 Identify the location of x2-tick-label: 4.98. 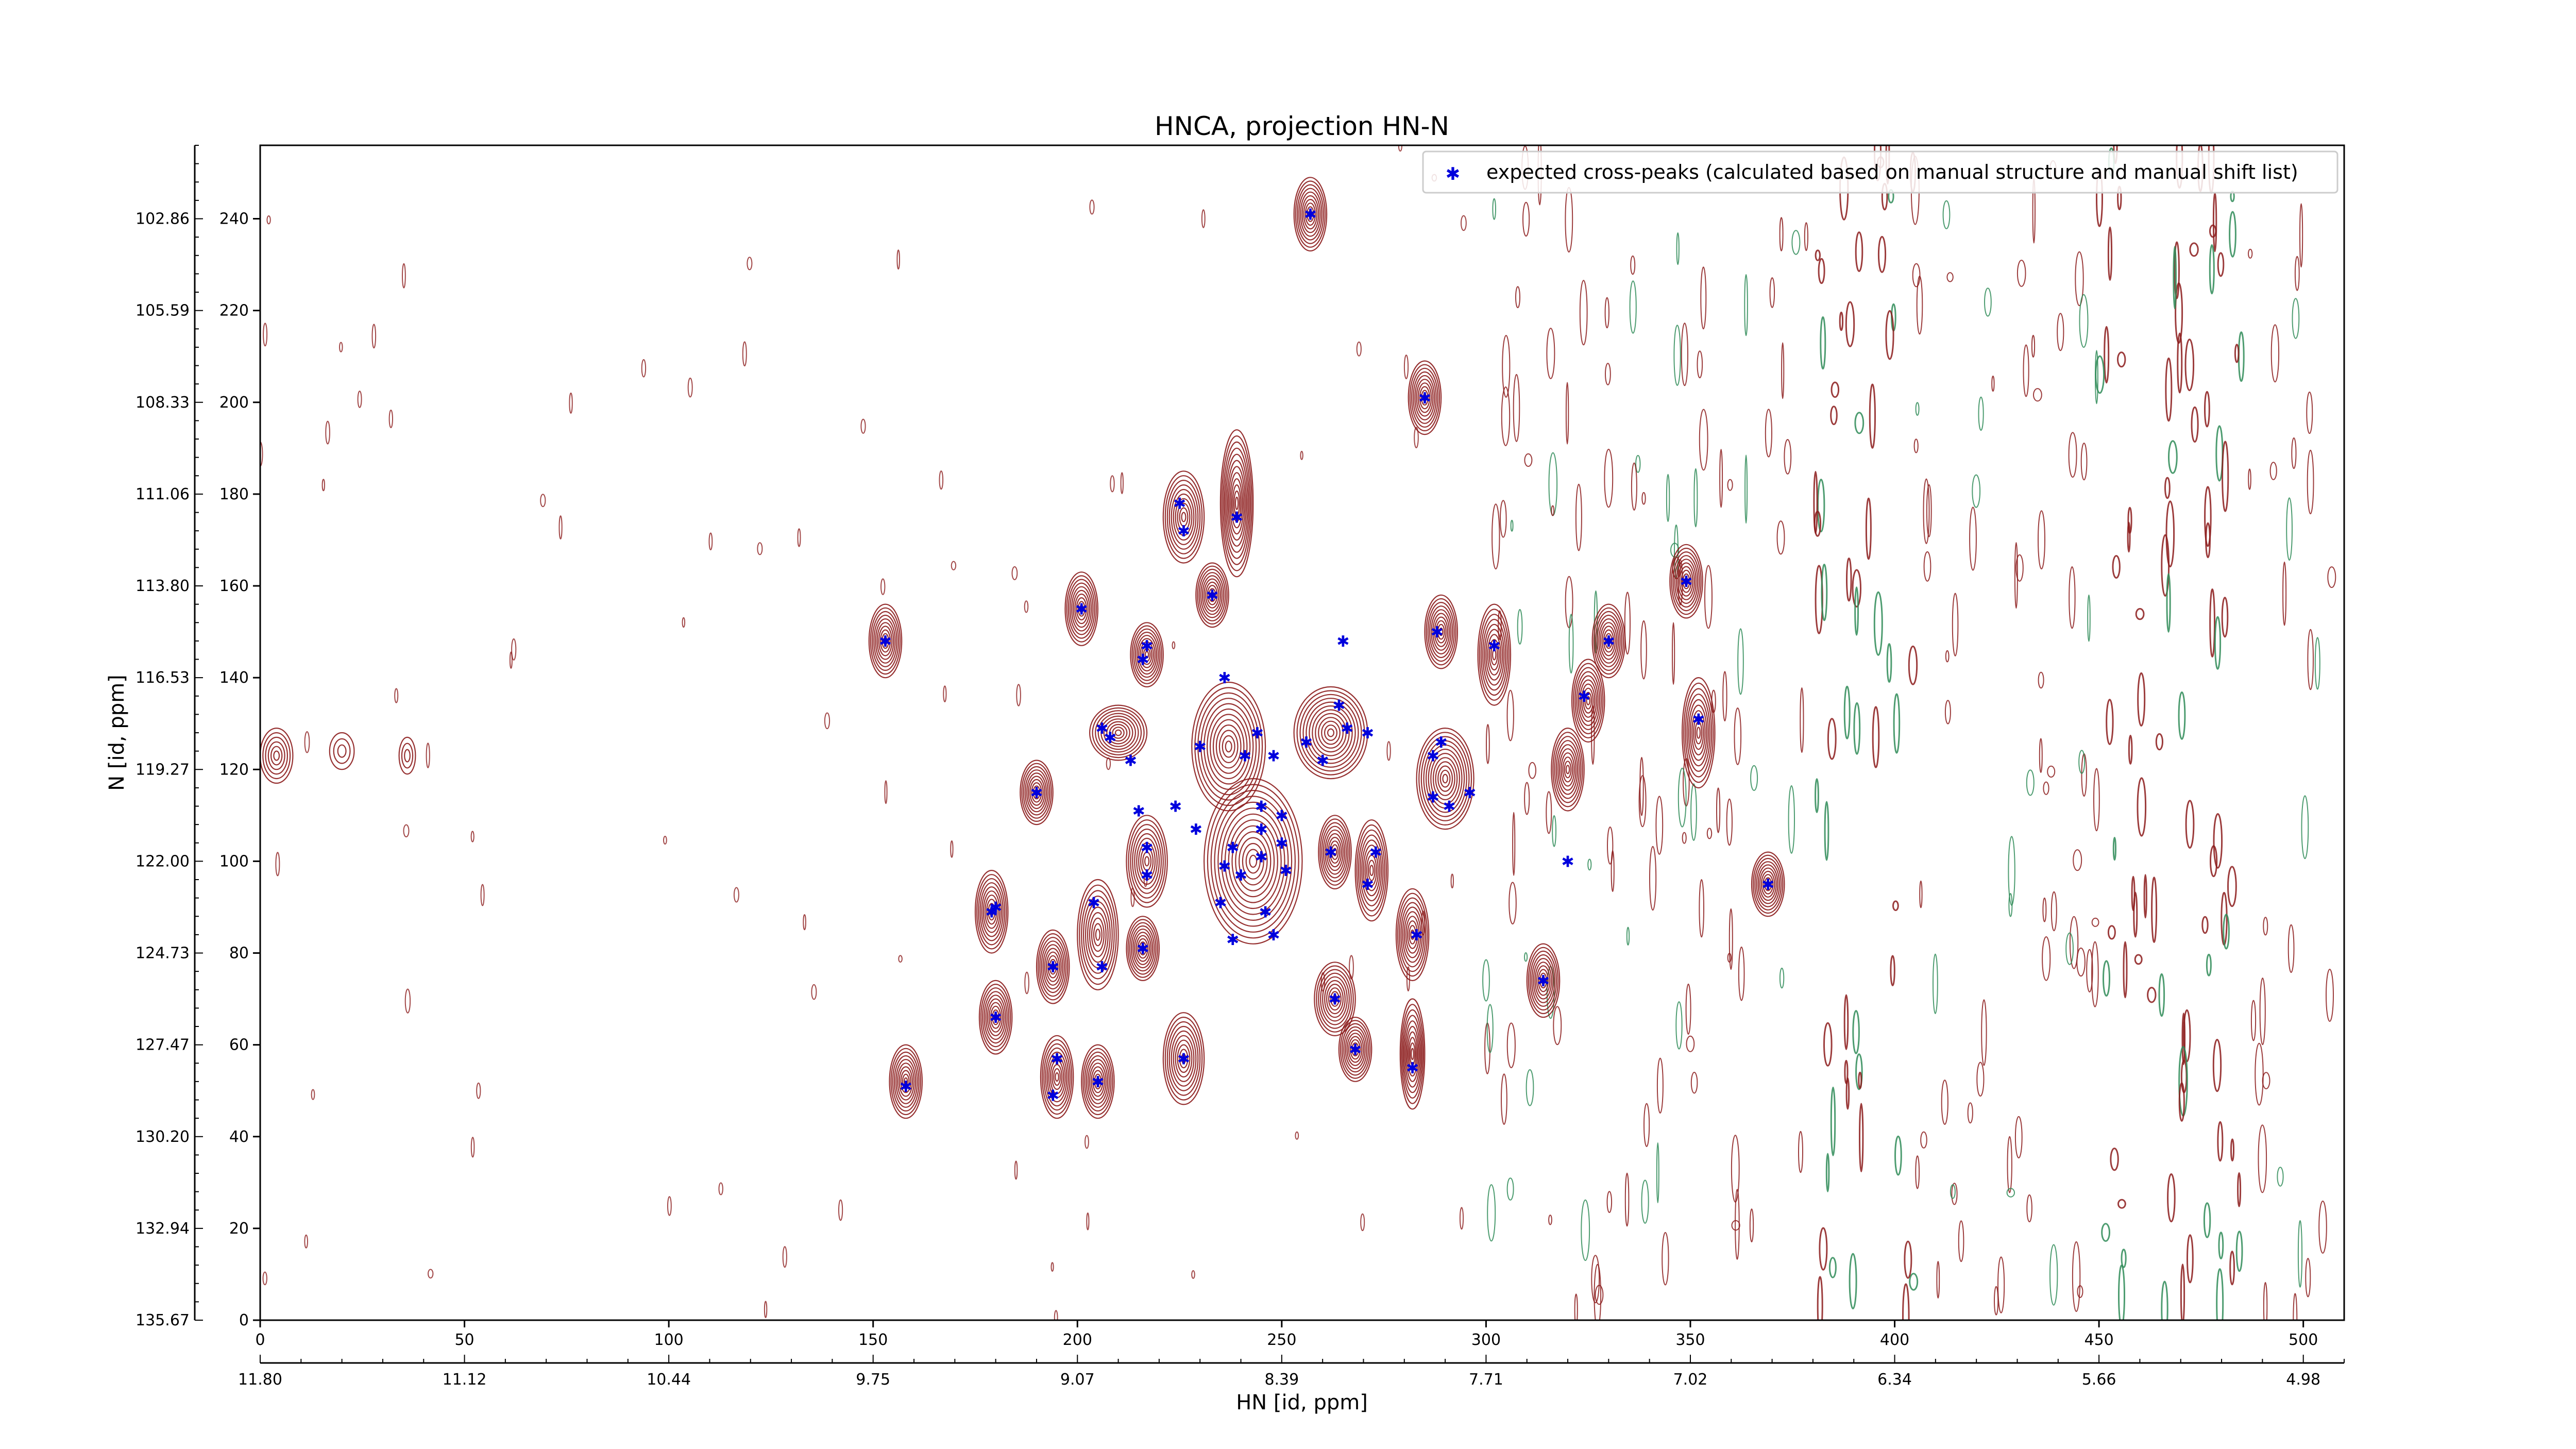
(2303, 1380).